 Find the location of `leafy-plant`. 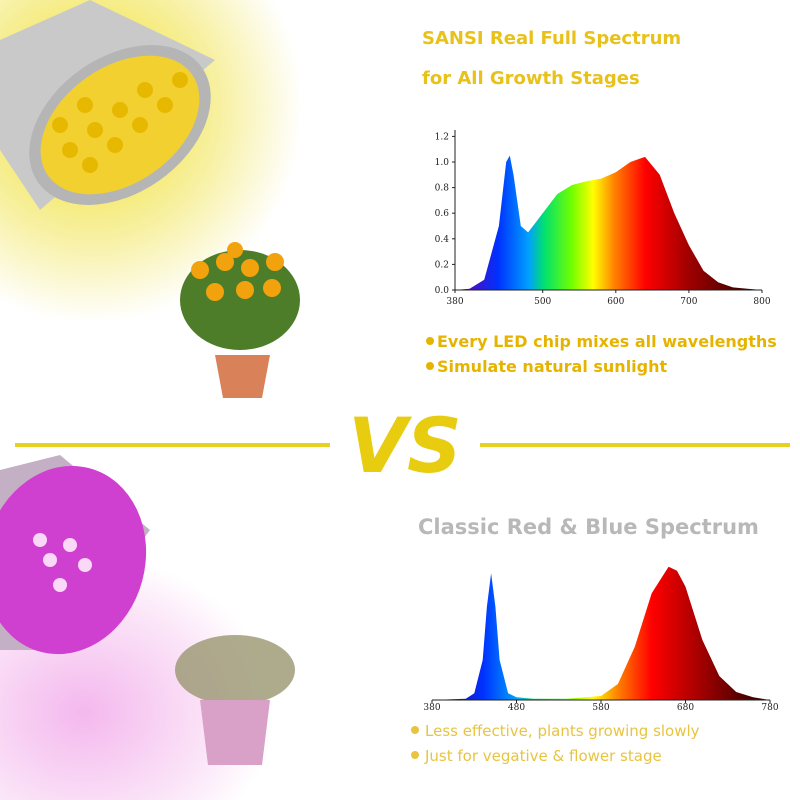

leafy-plant is located at coordinates (235, 700).